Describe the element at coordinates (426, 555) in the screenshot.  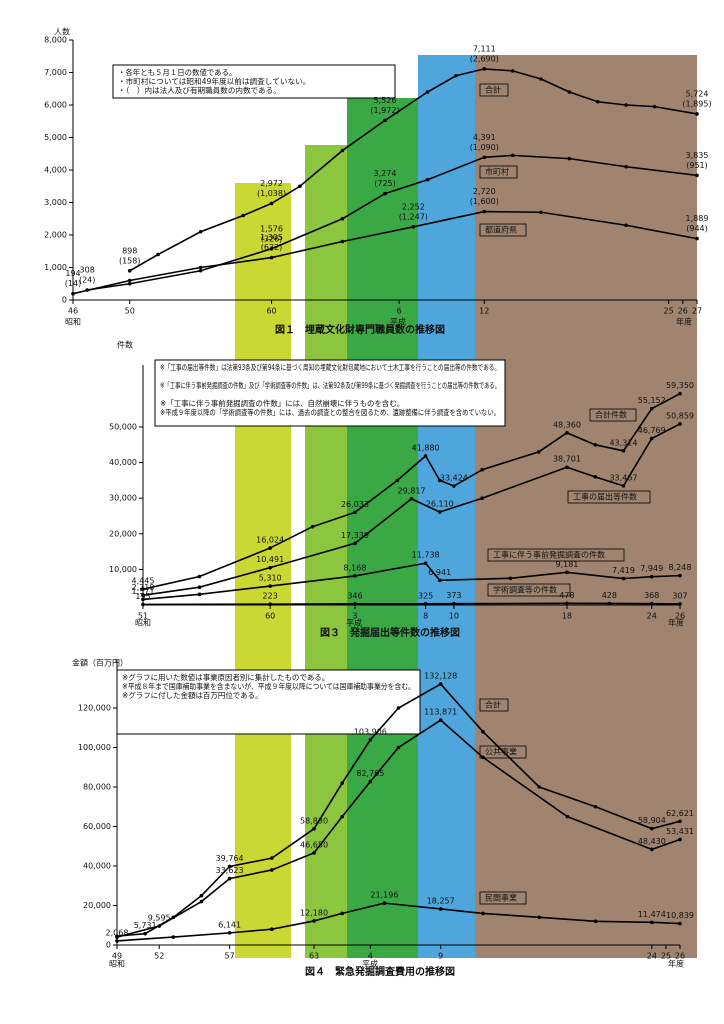
I see `value-label: 11,738` at that location.